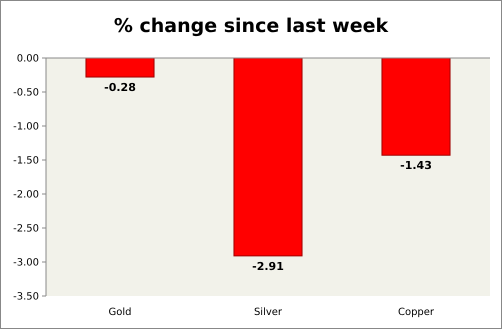 The height and width of the screenshot is (329, 502). What do you see at coordinates (251, 26) in the screenshot?
I see `chart-title: % change since last week` at bounding box center [251, 26].